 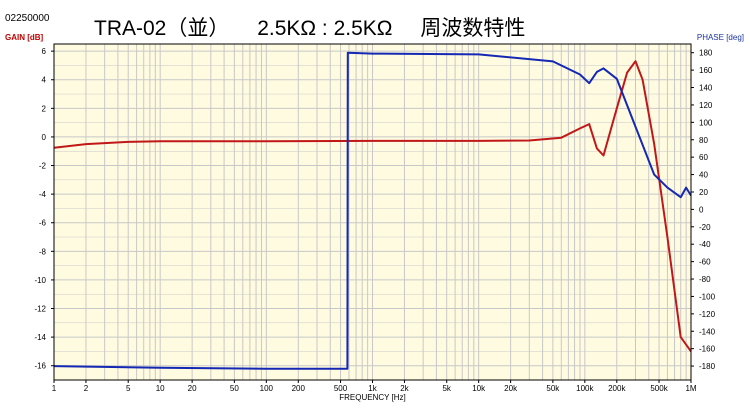 What do you see at coordinates (705, 244) in the screenshot?
I see `phase-tick-label: -40` at bounding box center [705, 244].